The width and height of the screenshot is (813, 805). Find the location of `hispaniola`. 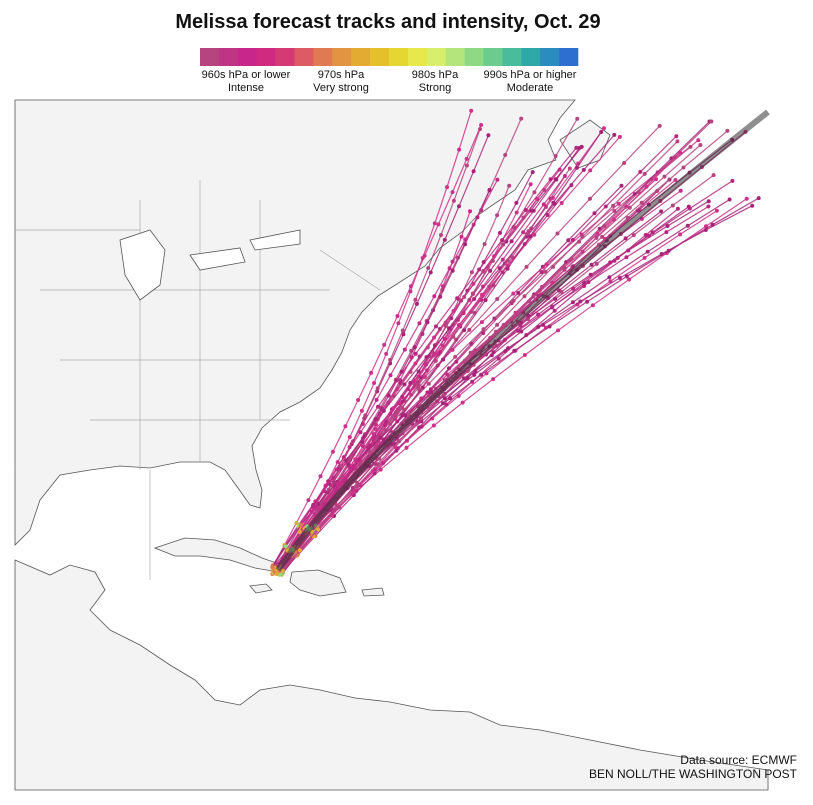

hispaniola is located at coordinates (318, 583).